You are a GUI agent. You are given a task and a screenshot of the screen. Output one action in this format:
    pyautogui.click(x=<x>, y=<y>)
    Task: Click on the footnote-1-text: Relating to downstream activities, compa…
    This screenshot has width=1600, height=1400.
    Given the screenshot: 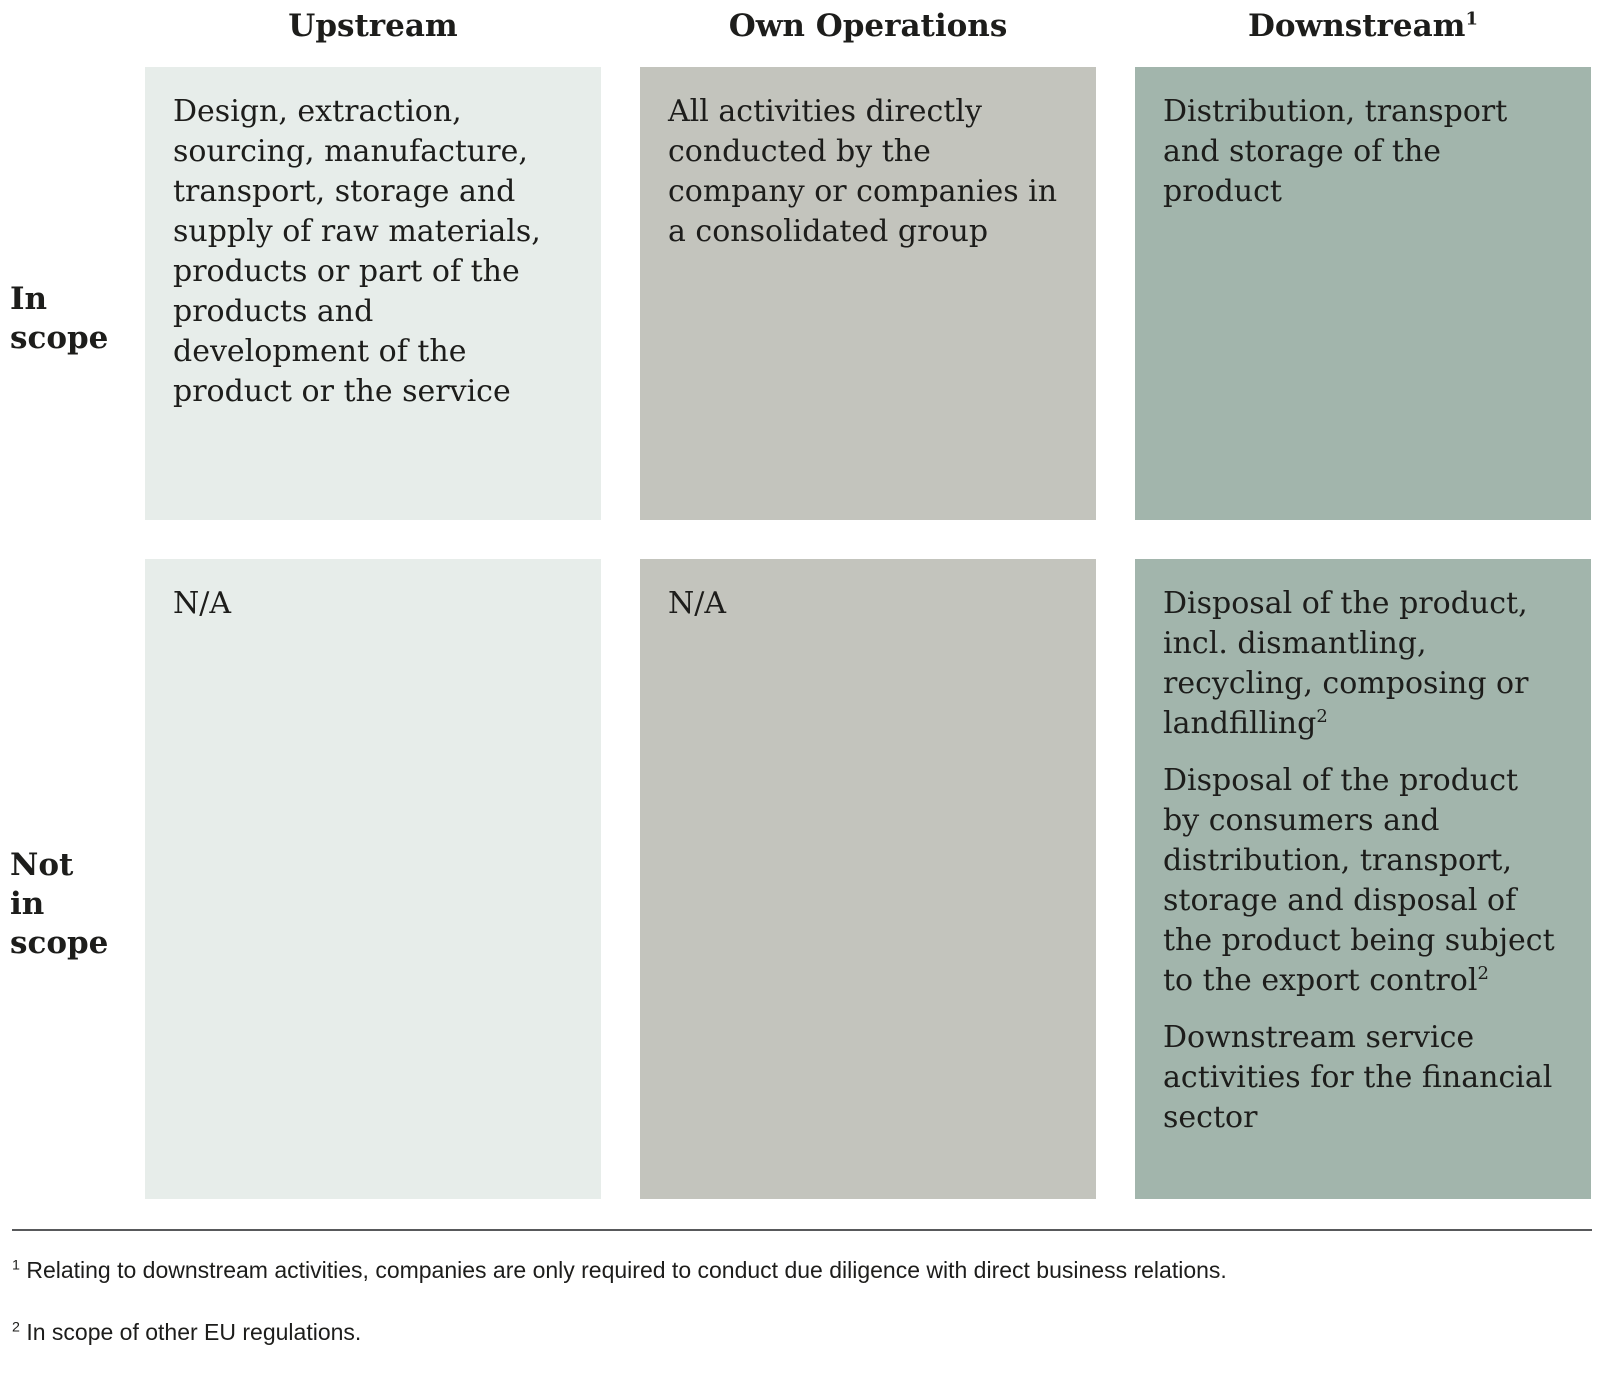 What is the action you would take?
    pyautogui.click(x=626, y=1270)
    